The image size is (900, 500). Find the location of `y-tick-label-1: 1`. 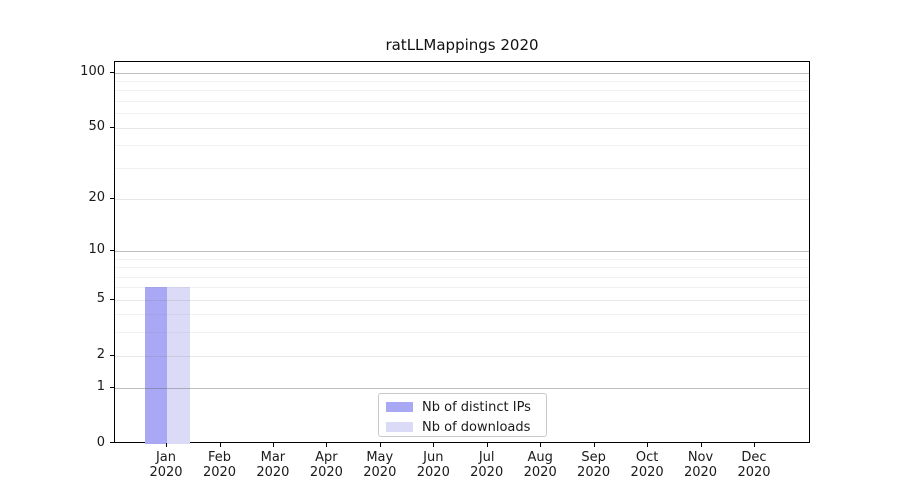

y-tick-label-1: 1 is located at coordinates (100, 387).